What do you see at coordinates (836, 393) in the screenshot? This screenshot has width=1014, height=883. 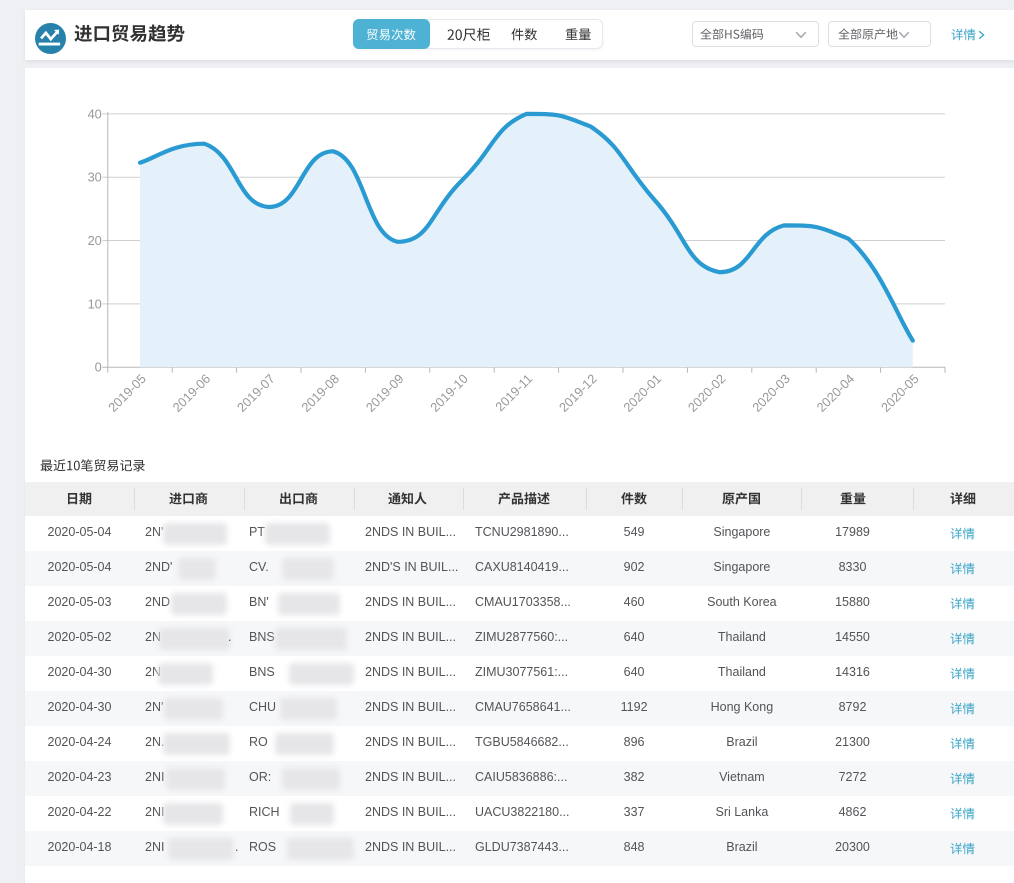 I see `svg-text: 2020-04` at bounding box center [836, 393].